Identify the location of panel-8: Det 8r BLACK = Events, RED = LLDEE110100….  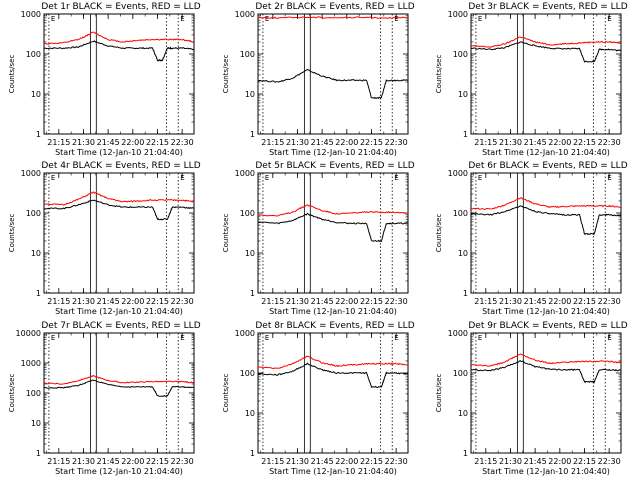
(318, 398).